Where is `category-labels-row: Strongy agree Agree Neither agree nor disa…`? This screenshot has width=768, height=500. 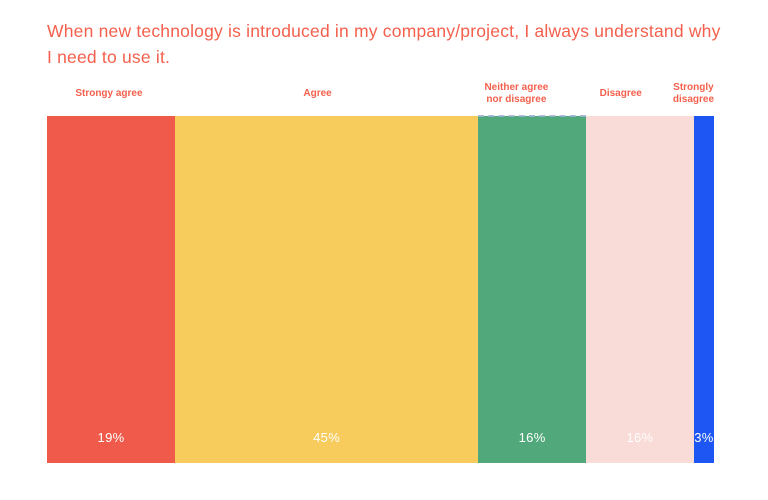 category-labels-row: Strongy agree Agree Neither agree nor disa… is located at coordinates (380, 94).